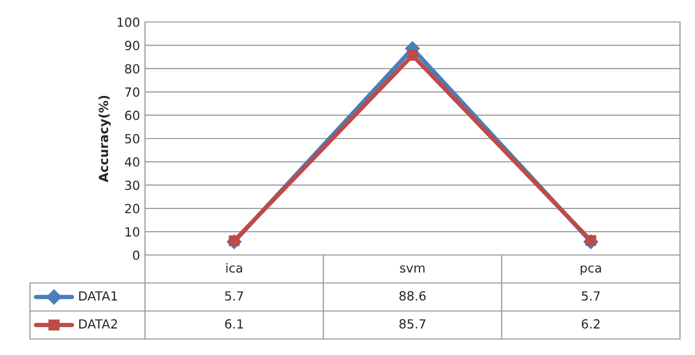 This screenshot has height=355, width=695. What do you see at coordinates (132, 185) in the screenshot?
I see `y-tick-label: 30` at bounding box center [132, 185].